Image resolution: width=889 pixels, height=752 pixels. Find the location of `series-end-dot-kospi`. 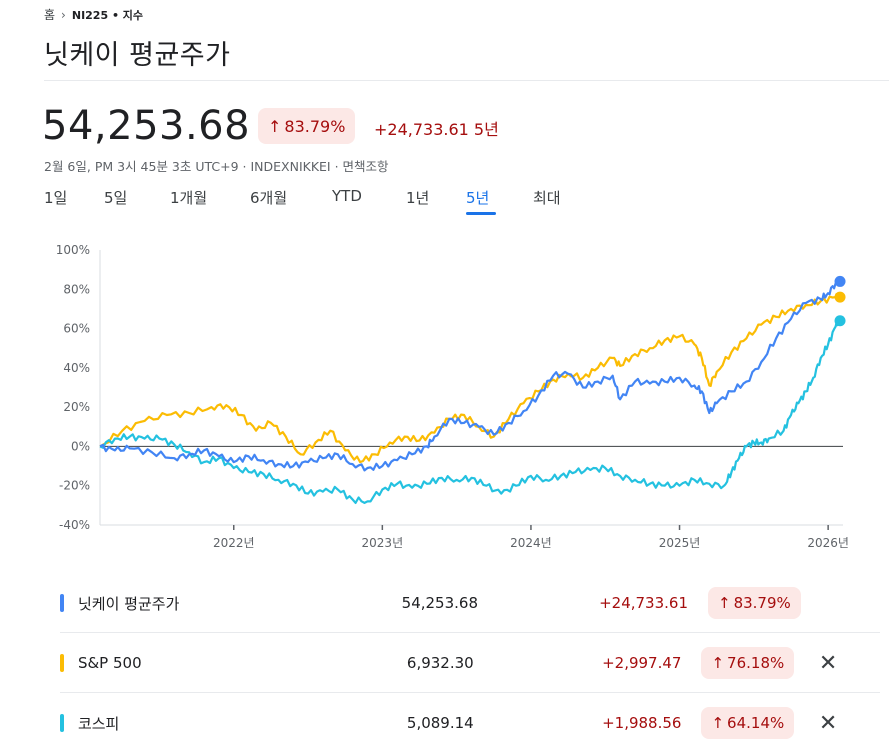

series-end-dot-kospi is located at coordinates (840, 321).